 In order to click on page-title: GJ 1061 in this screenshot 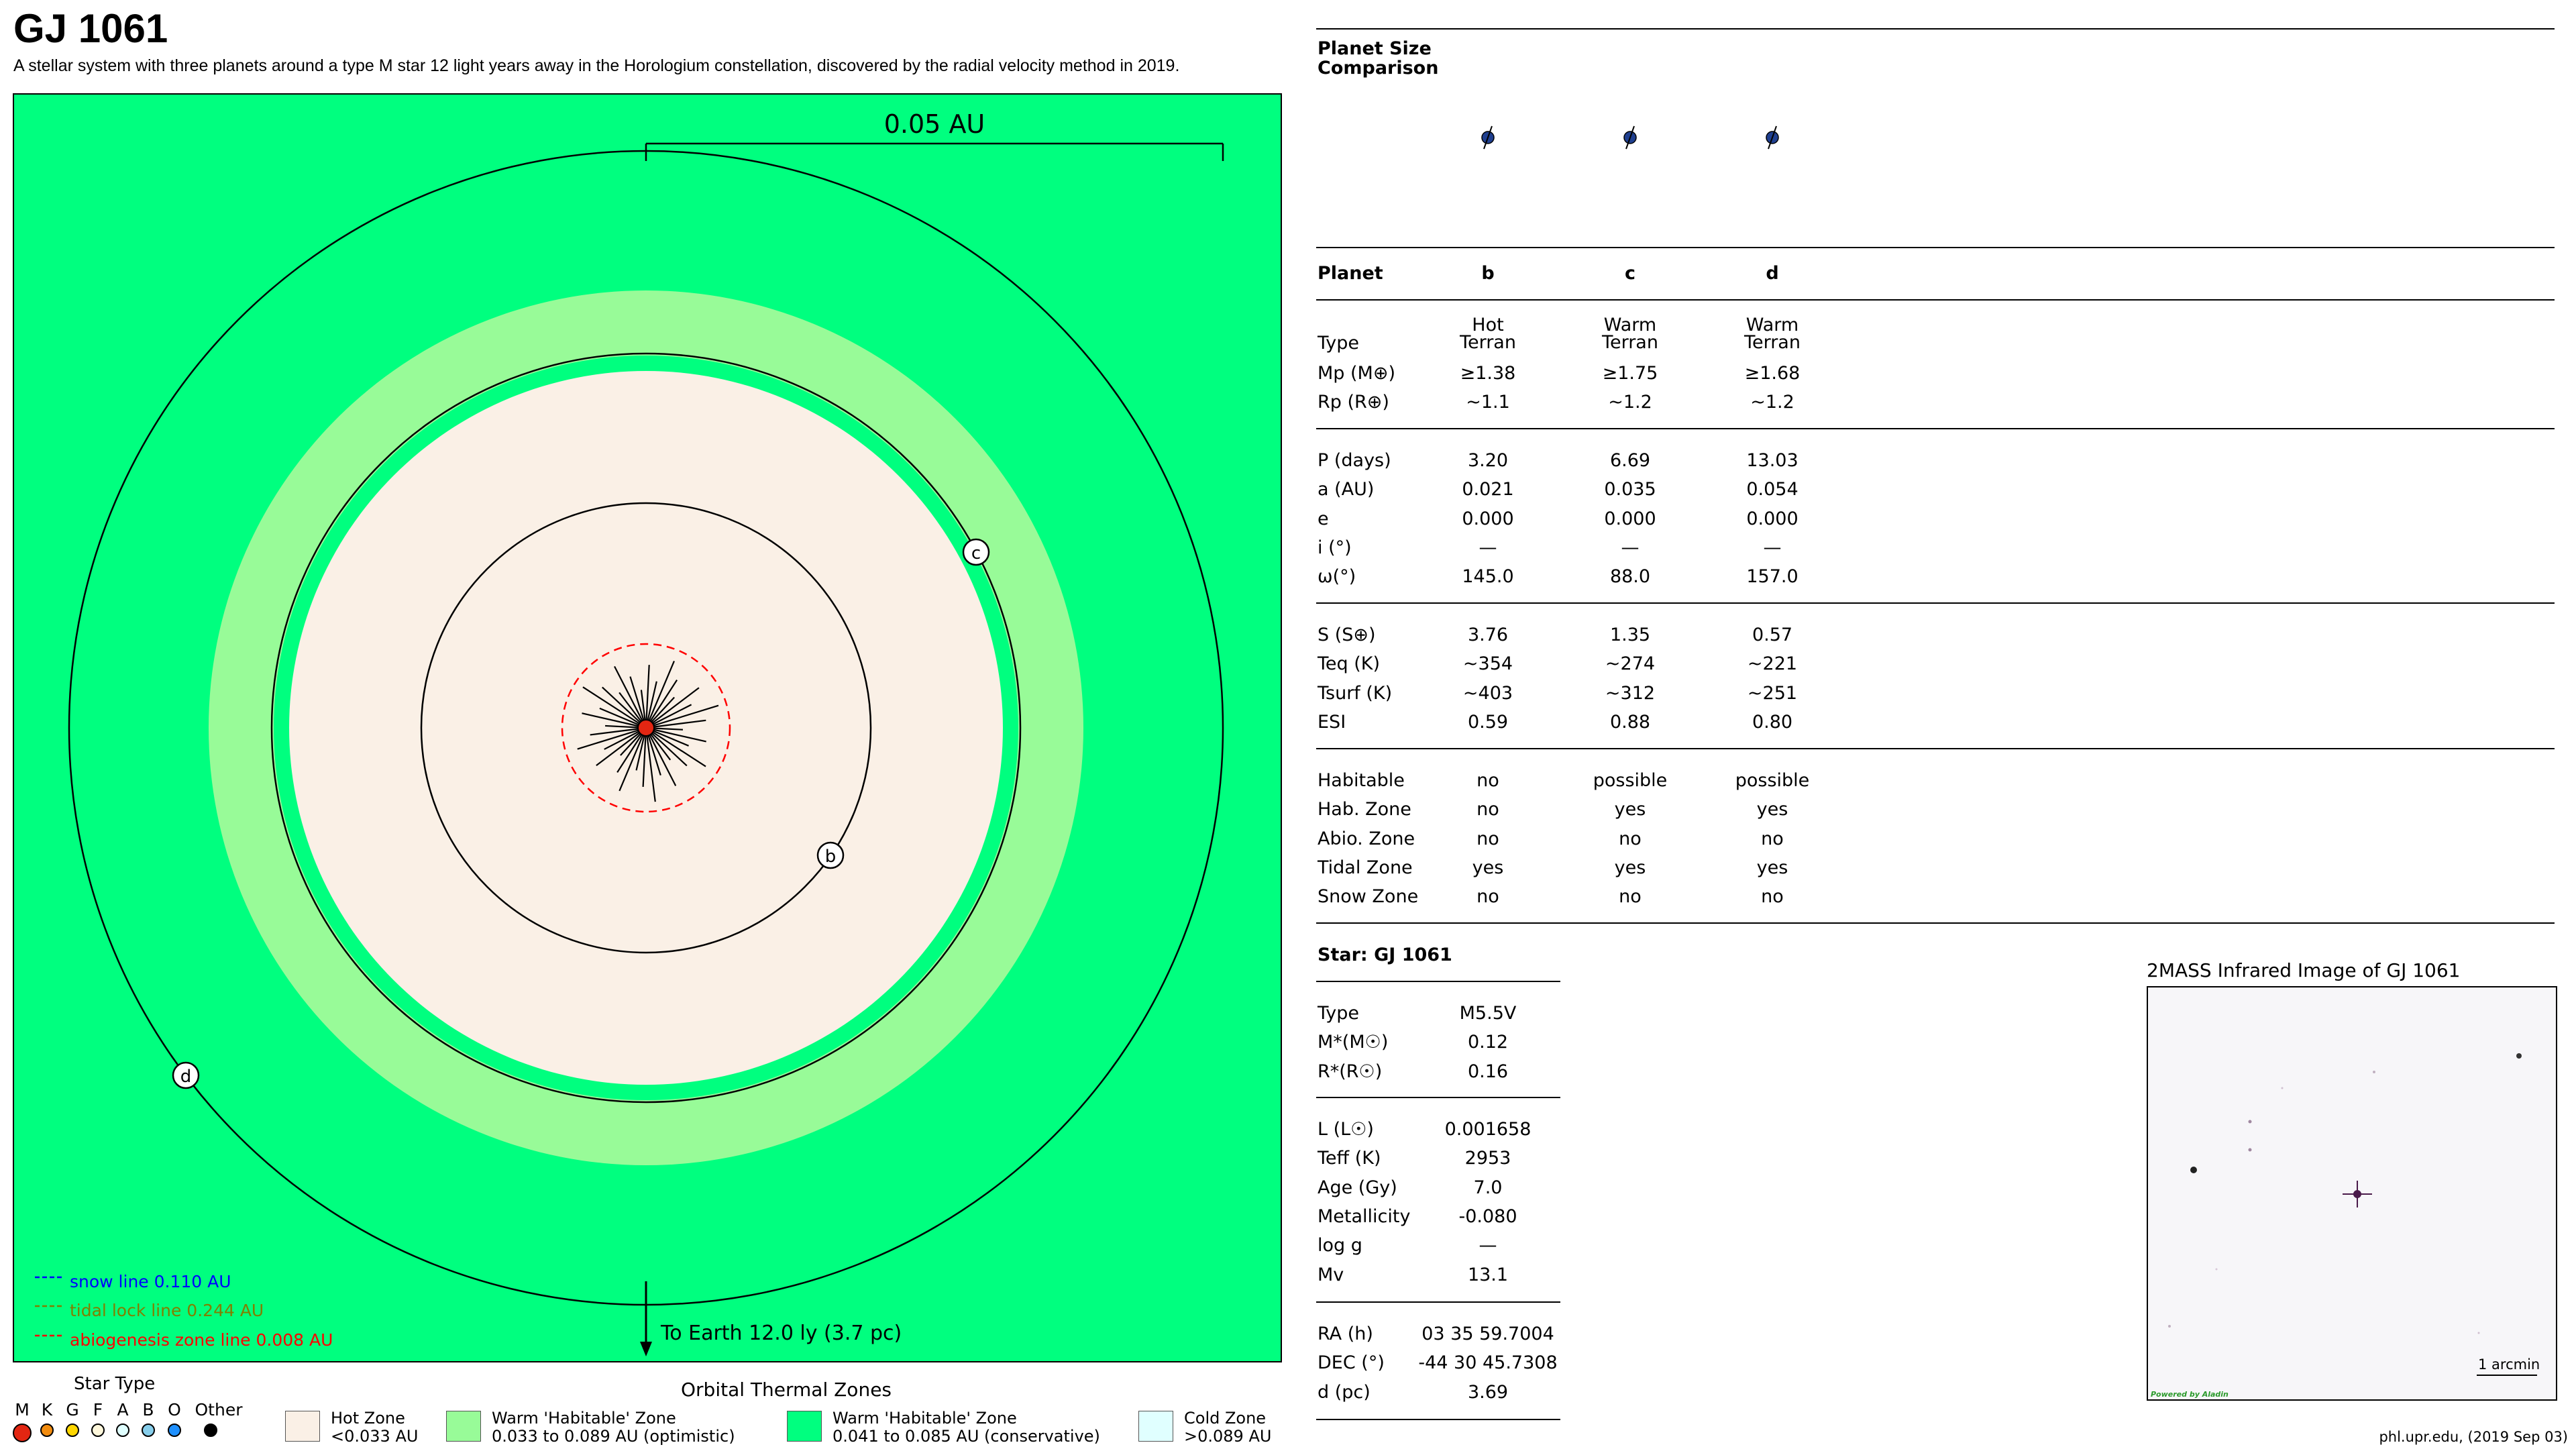, I will do `click(90, 28)`.